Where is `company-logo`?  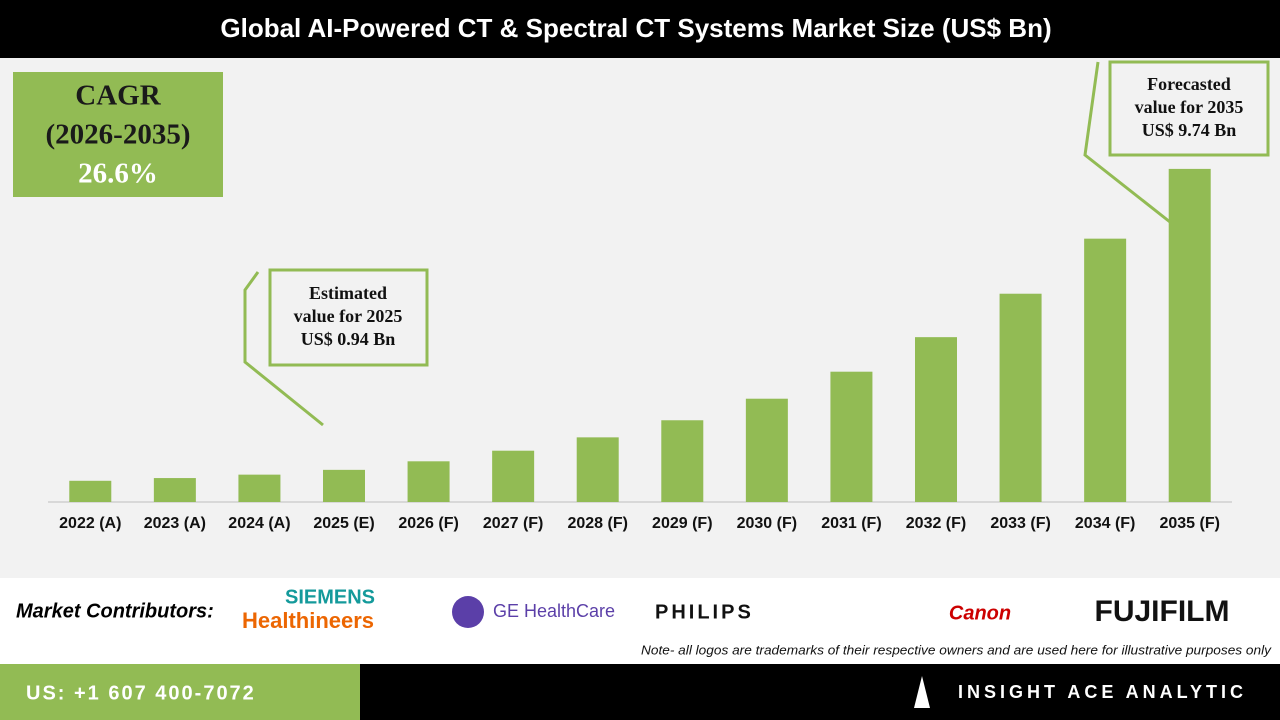
company-logo is located at coordinates (922, 692).